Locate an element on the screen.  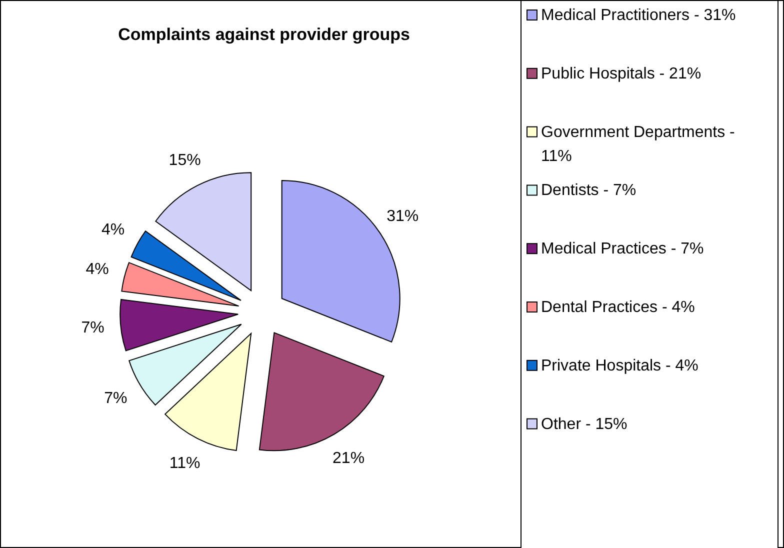
legend-label: Other - 15% is located at coordinates (584, 423).